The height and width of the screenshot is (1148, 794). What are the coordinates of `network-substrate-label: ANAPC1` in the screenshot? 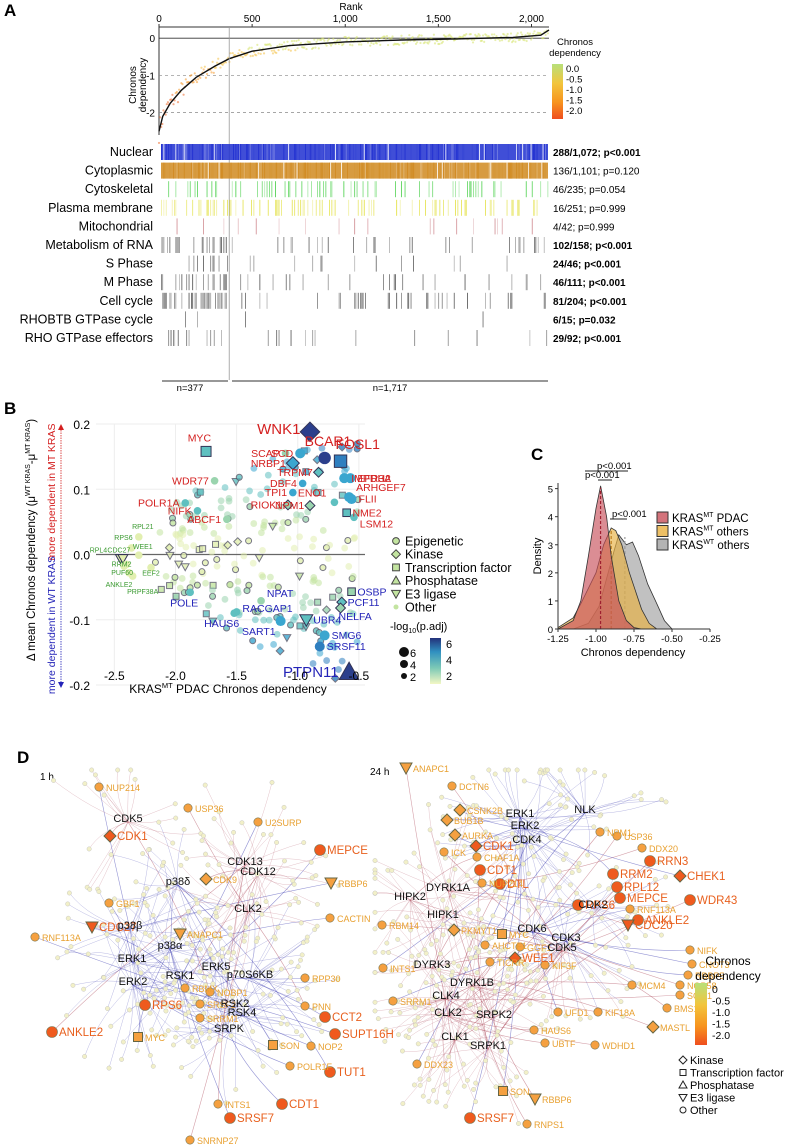 It's located at (431, 769).